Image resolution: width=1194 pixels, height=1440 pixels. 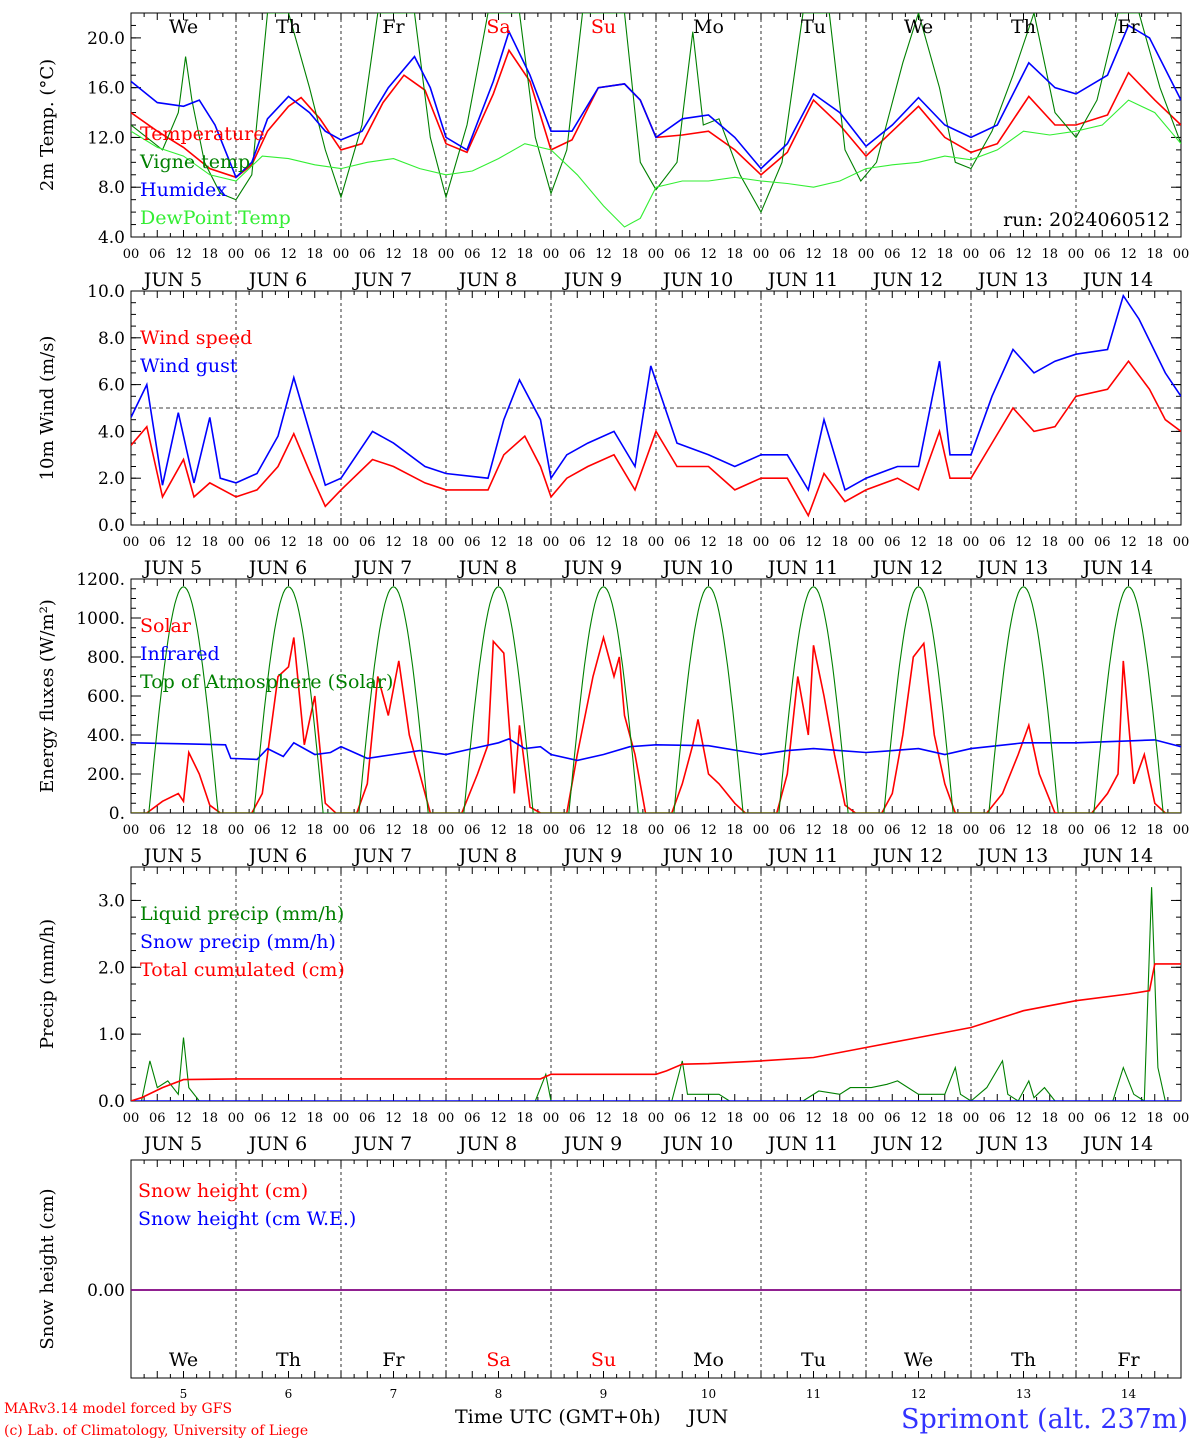 What do you see at coordinates (111, 1102) in the screenshot?
I see `y-tick-label: 0.0` at bounding box center [111, 1102].